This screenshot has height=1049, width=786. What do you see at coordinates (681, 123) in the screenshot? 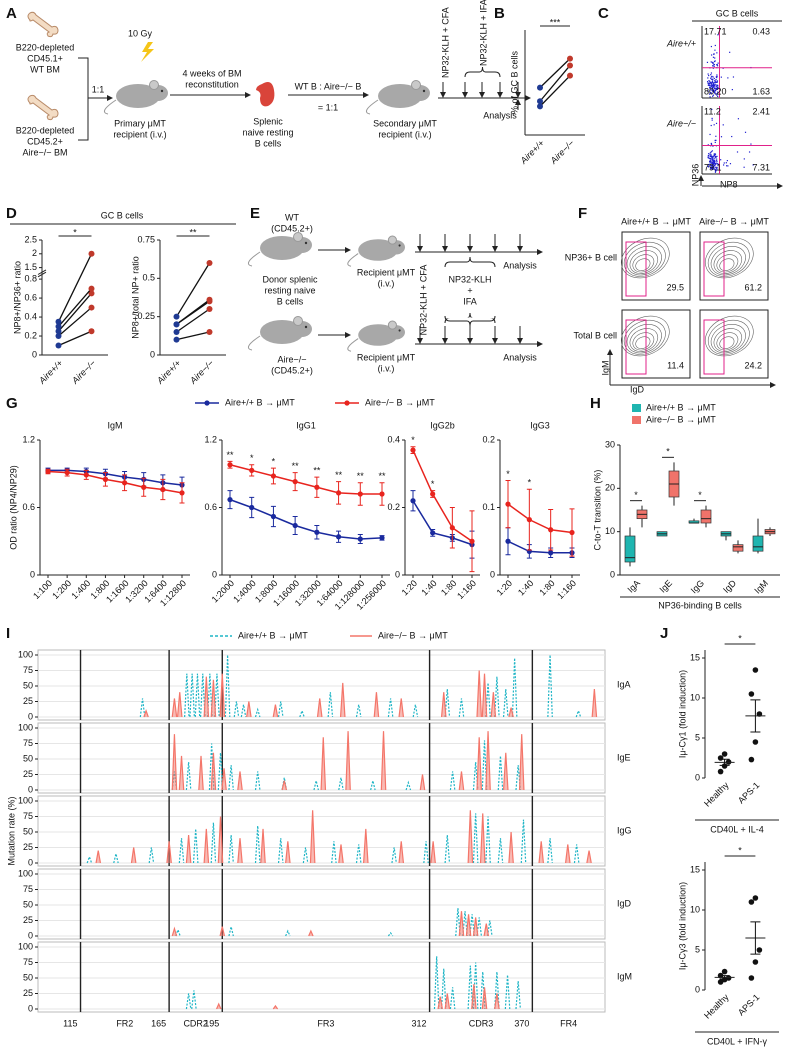
I see `row-label: Aire−/−` at bounding box center [681, 123].